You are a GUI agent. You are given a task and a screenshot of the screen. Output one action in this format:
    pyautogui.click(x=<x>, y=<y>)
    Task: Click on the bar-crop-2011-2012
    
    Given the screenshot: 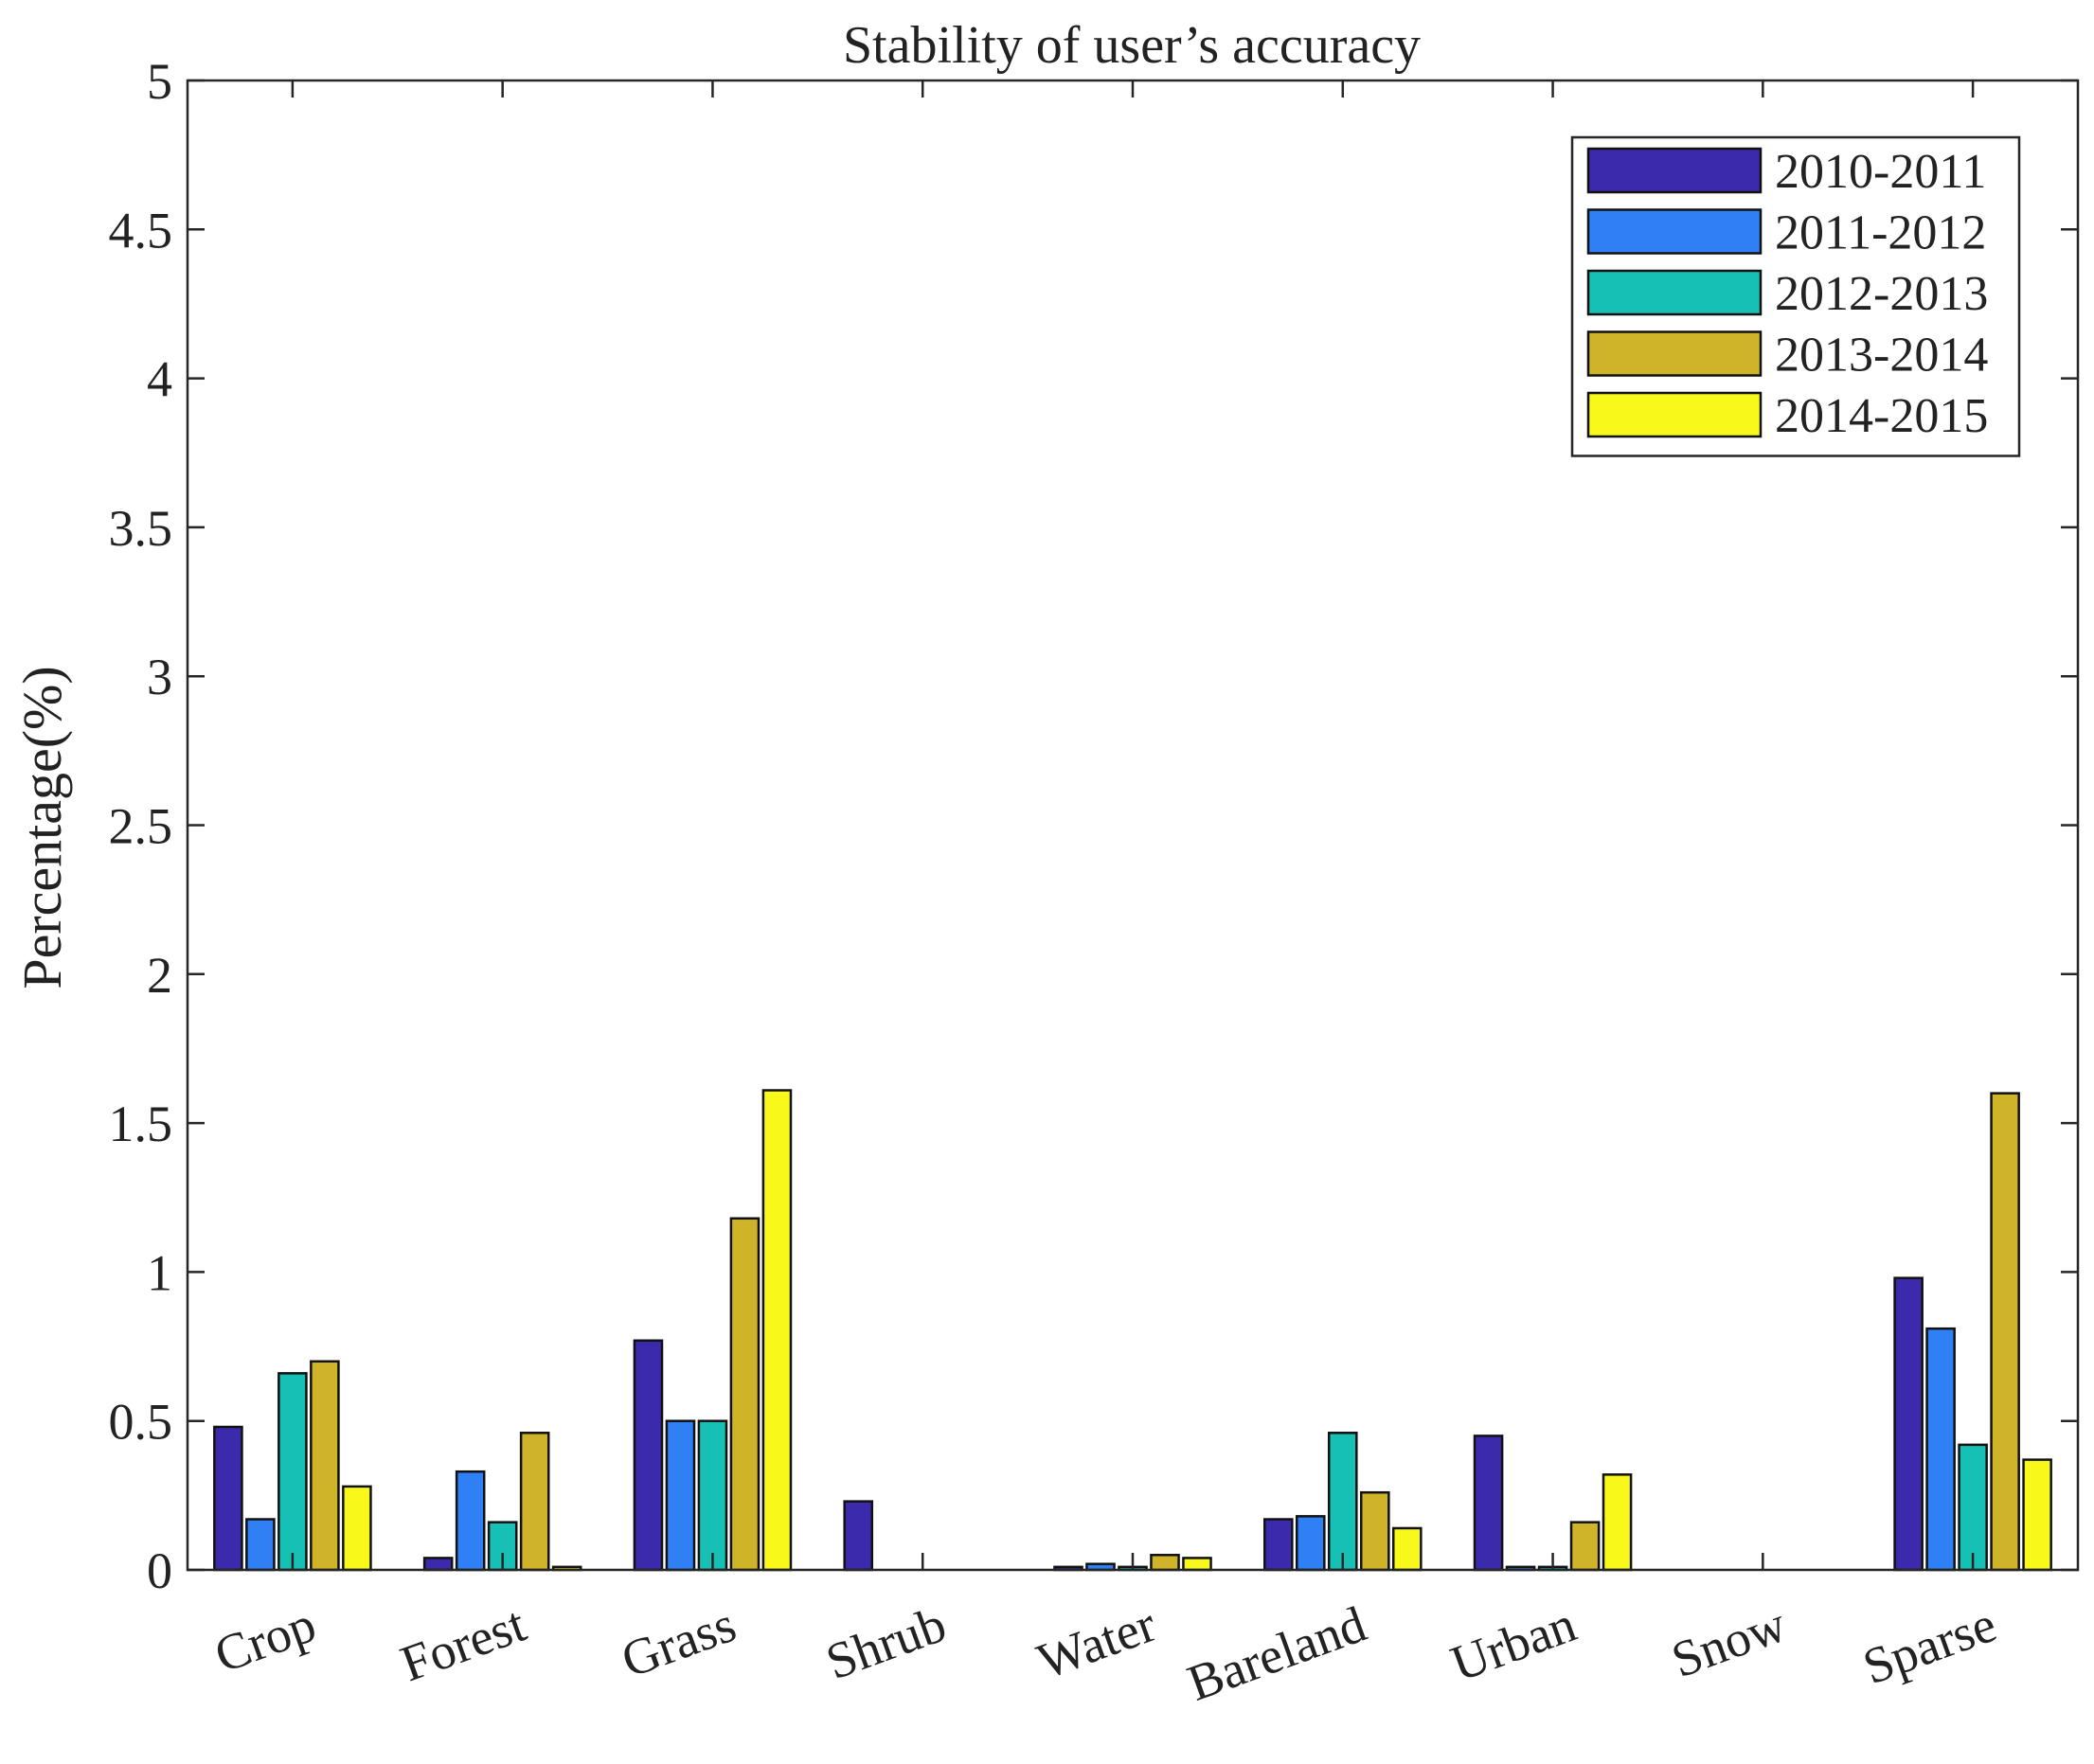 What is the action you would take?
    pyautogui.click(x=260, y=1545)
    